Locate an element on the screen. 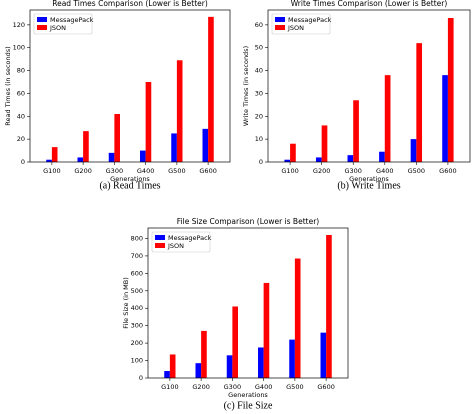 The image size is (474, 414). y-axis-label: Write Times (in seconds) is located at coordinates (246, 86).